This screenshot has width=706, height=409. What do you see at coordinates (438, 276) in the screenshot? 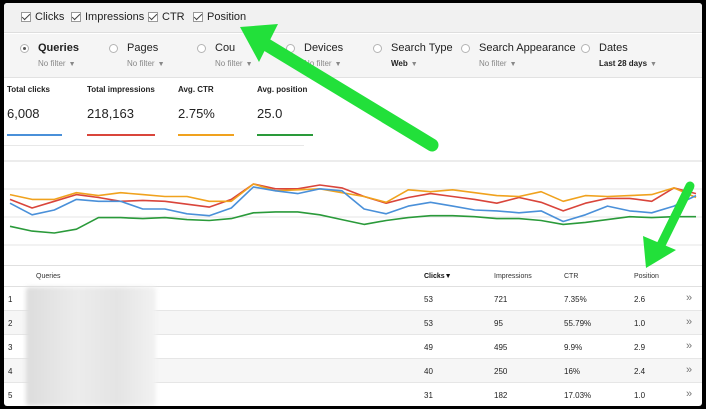
I see `clicks-column-header: Clicks▼` at bounding box center [438, 276].